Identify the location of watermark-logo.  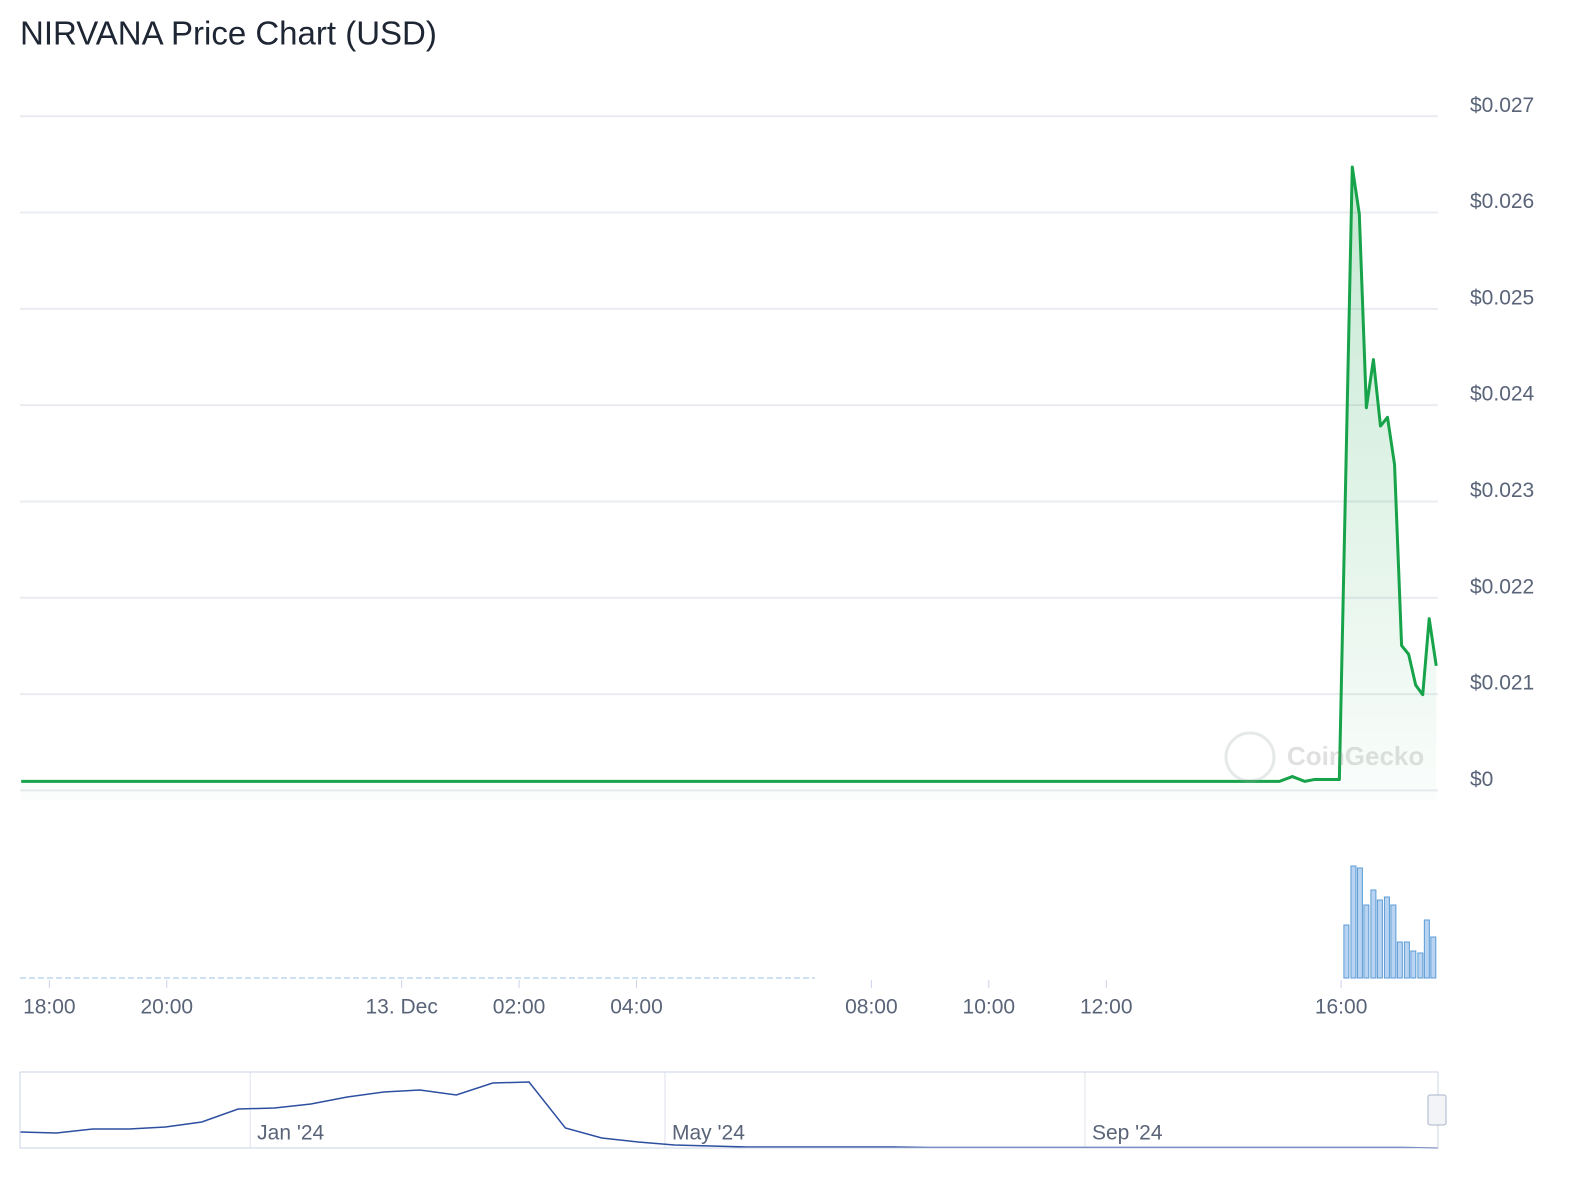
(1250, 757).